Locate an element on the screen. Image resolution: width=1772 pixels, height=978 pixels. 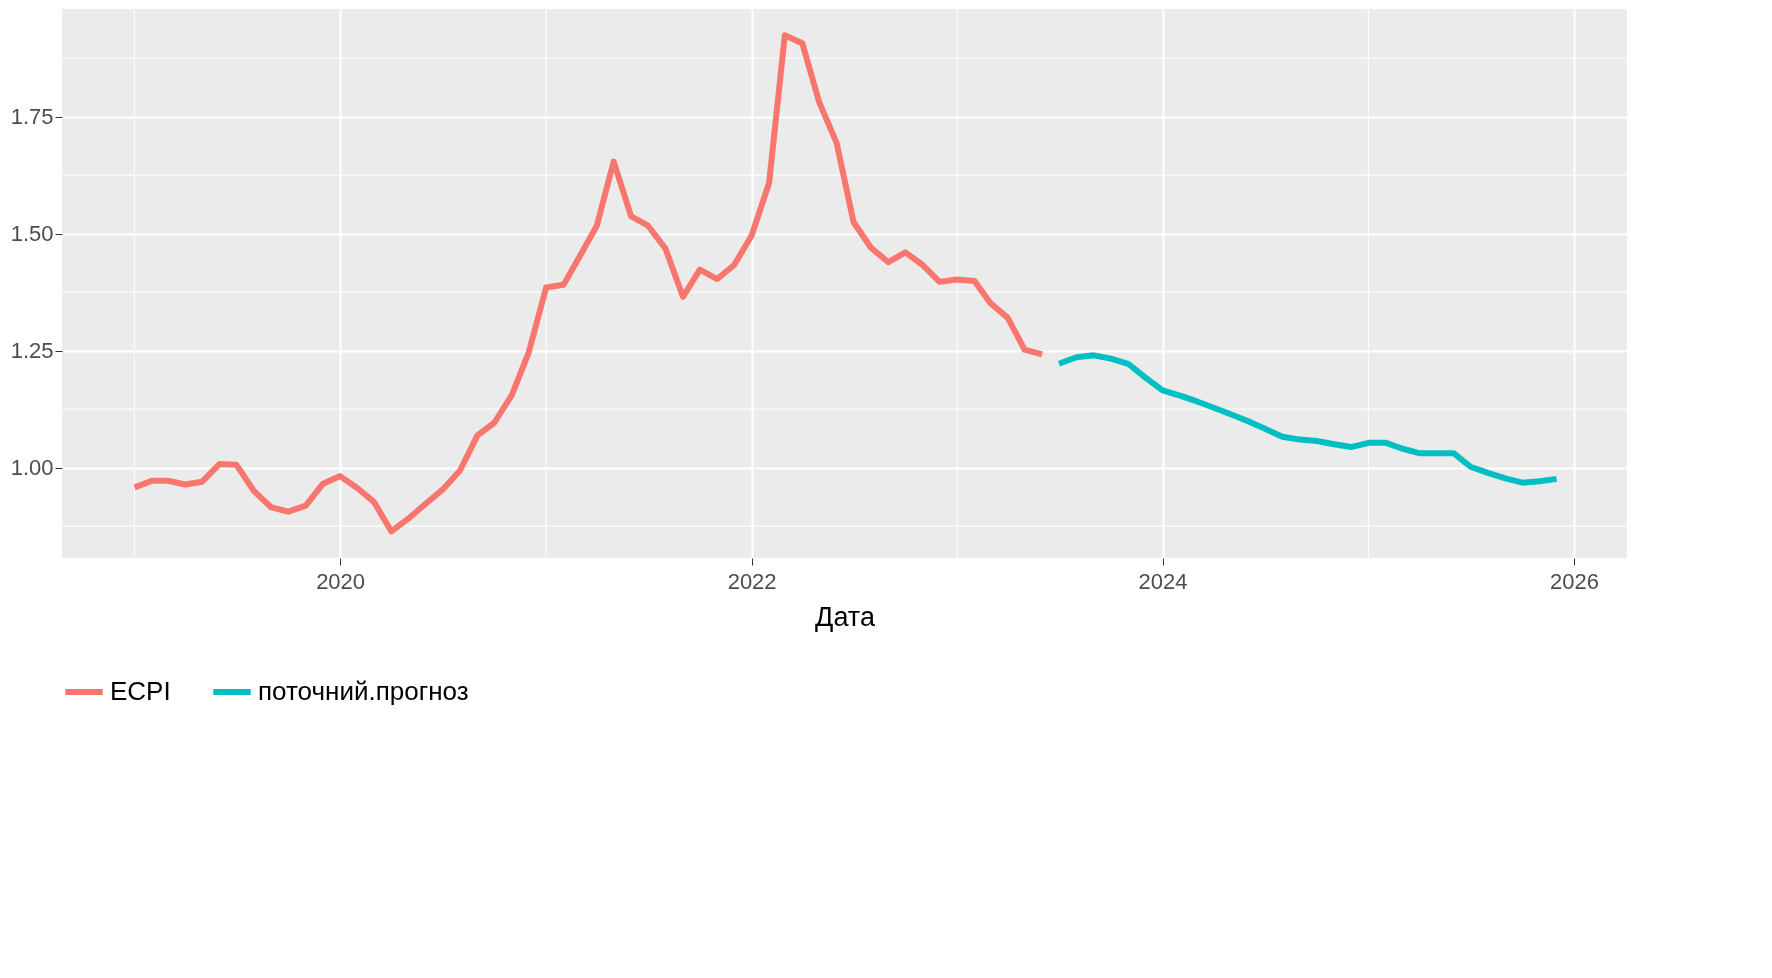
x-tick-label: 2024 is located at coordinates (1163, 581).